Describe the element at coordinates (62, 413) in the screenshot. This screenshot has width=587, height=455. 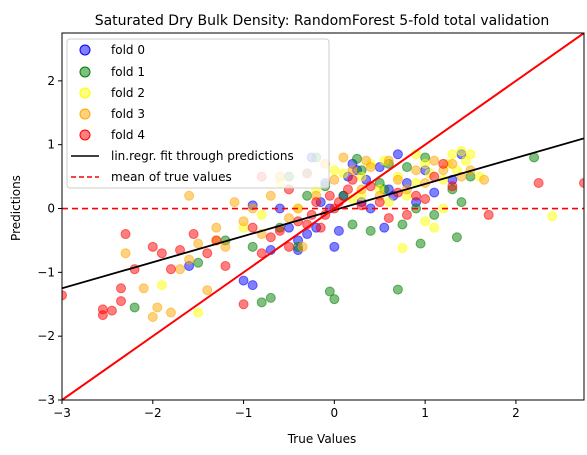
I see `x-tick-label: −3` at that location.